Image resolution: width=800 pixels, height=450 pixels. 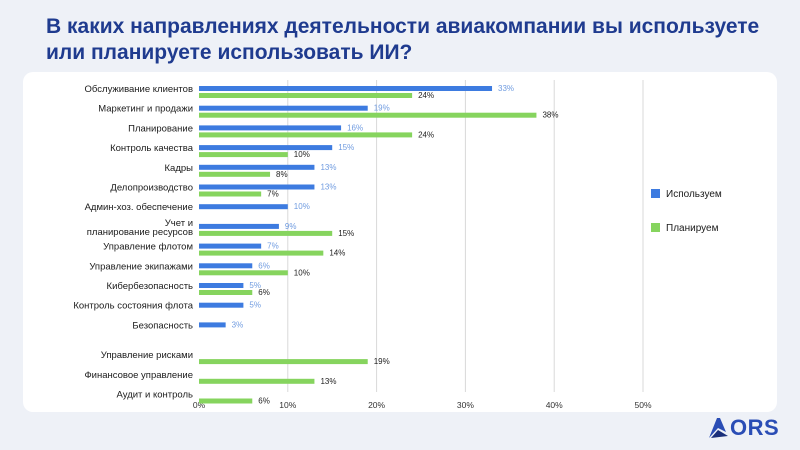 What do you see at coordinates (145, 109) in the screenshot?
I see `category-label: Маркетинг и продажи` at bounding box center [145, 109].